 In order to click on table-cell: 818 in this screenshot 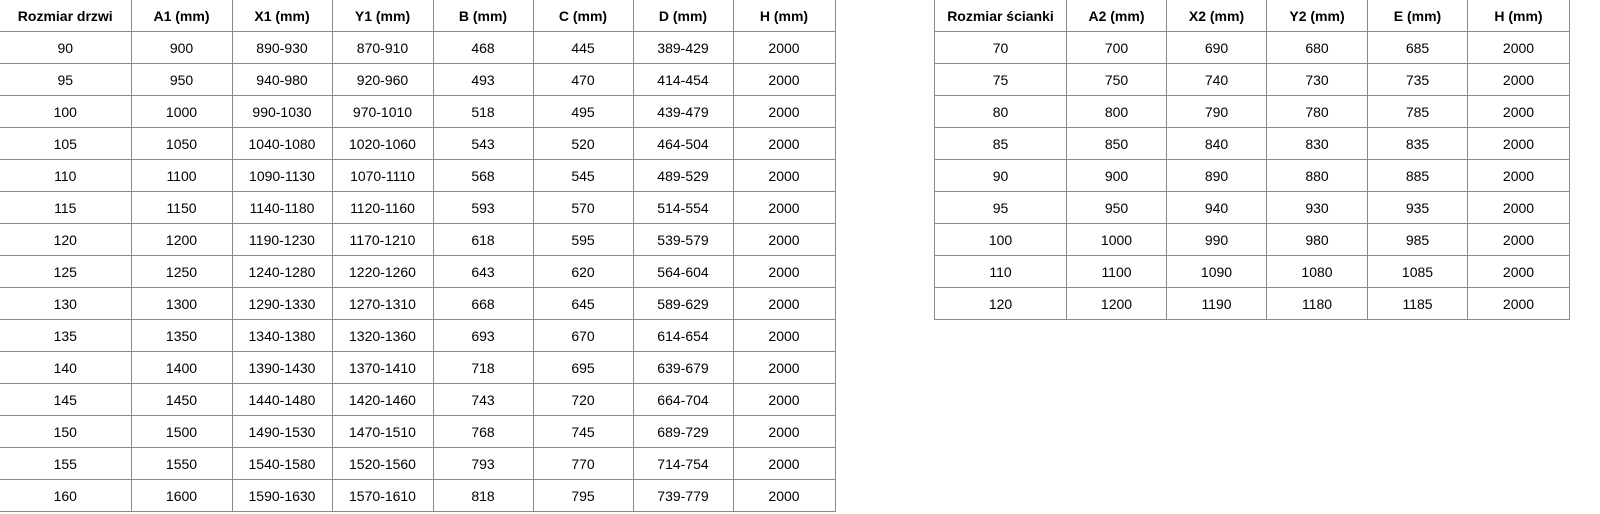, I will do `click(483, 495)`.